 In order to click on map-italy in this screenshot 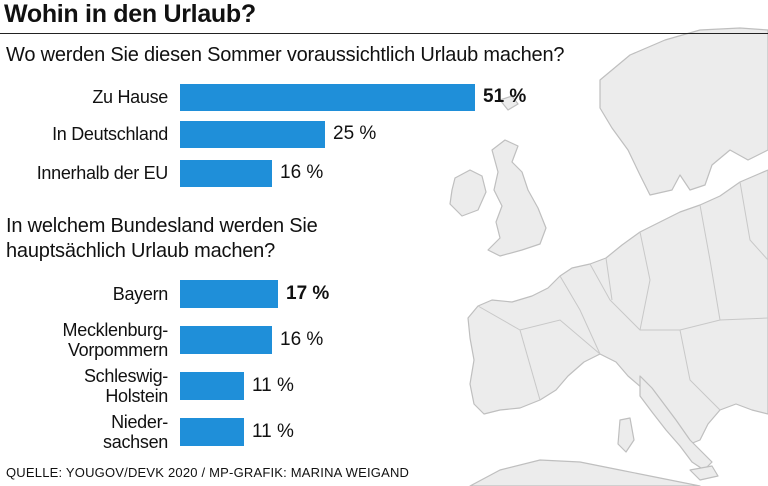, I will do `click(676, 423)`.